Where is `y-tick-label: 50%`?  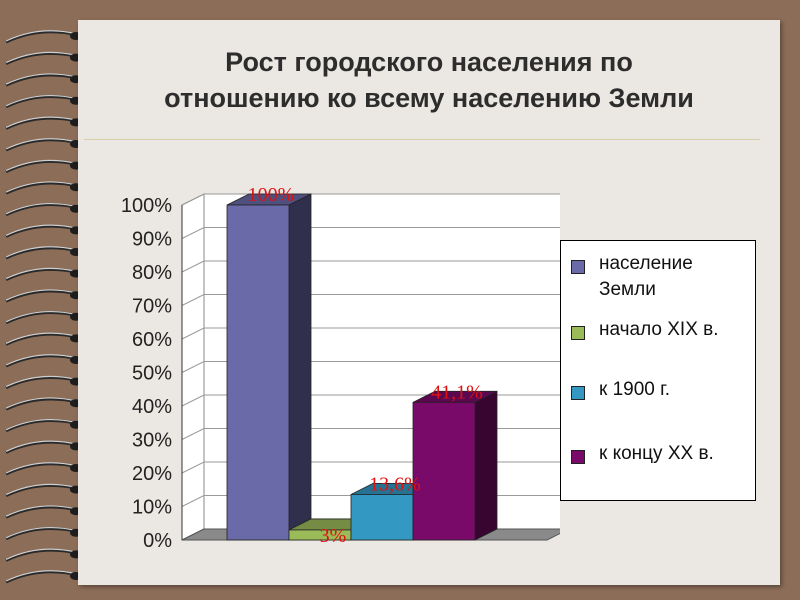
y-tick-label: 50% is located at coordinates (152, 374).